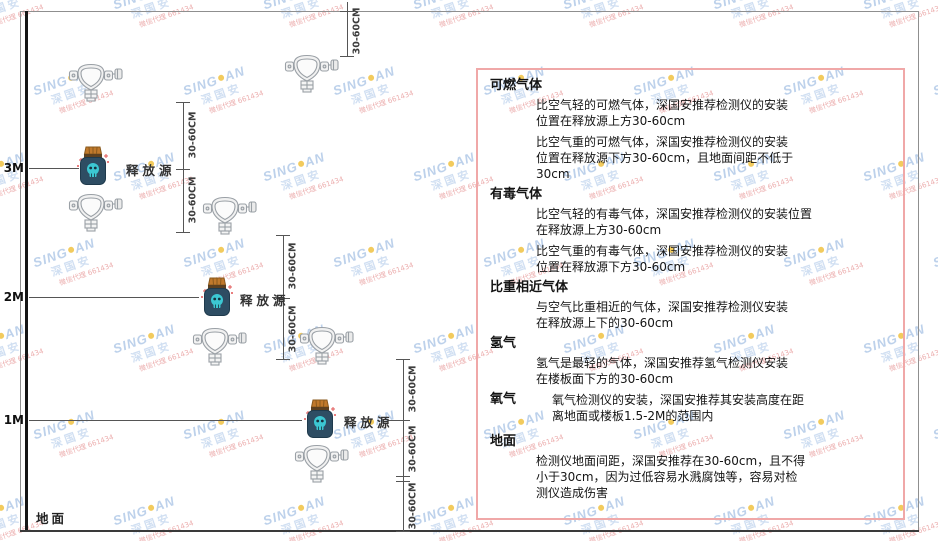  Describe the element at coordinates (165, 420) in the screenshot. I see `leader-1m` at that location.